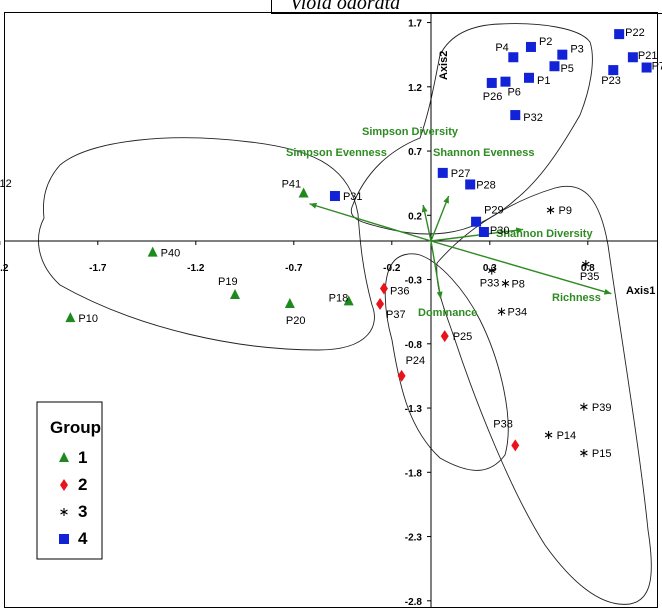 This screenshot has height=610, width=662. Describe the element at coordinates (294, 268) in the screenshot. I see `x-tick-label: -0.7` at that location.